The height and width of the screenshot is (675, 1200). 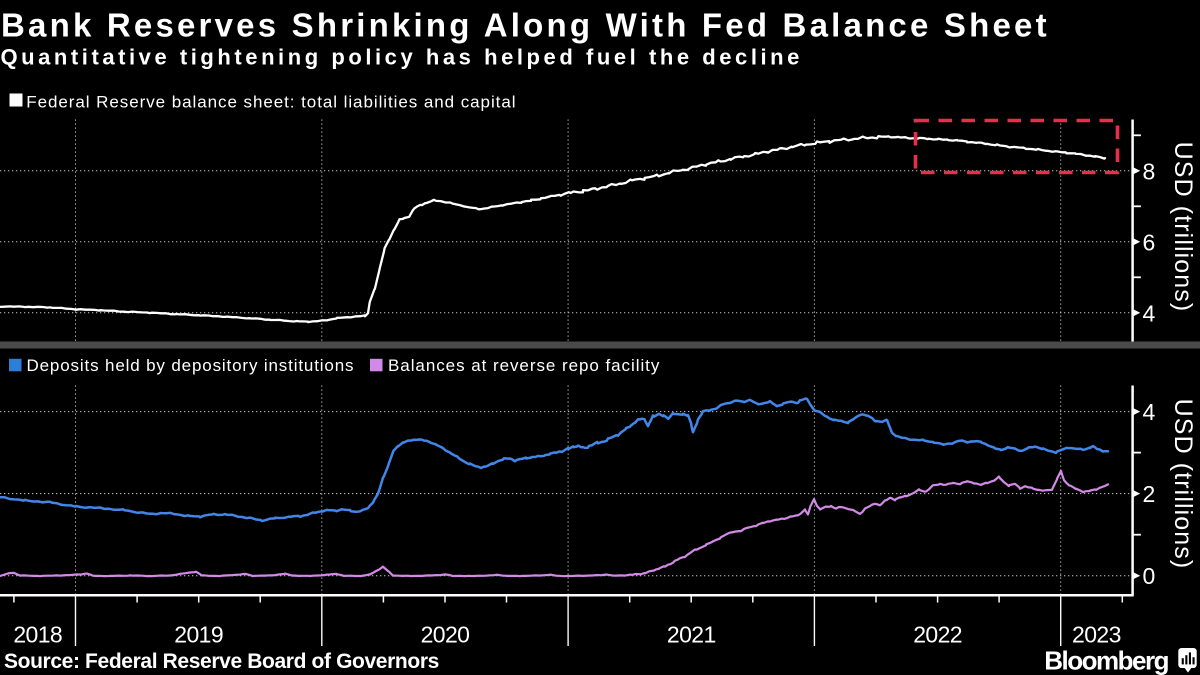 I want to click on svg-text: Bloomberg, so click(x=1106, y=660).